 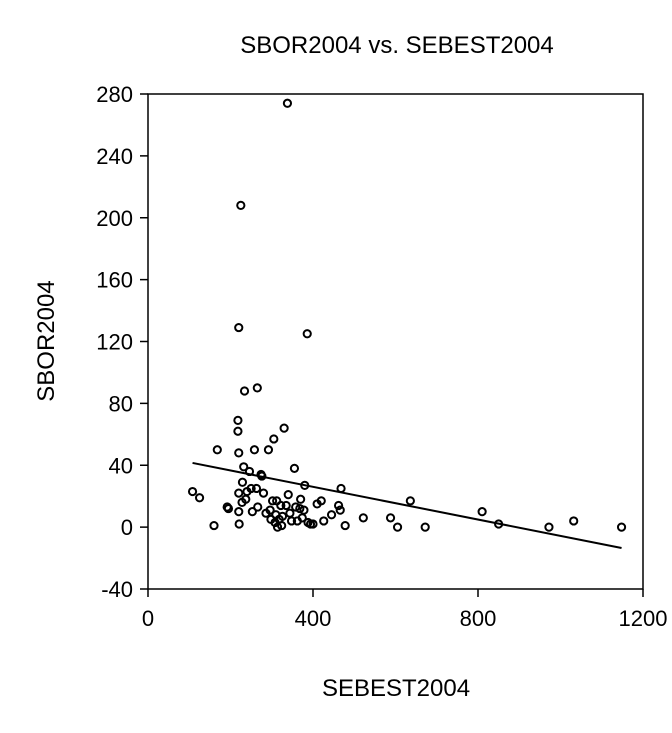 What do you see at coordinates (397, 45) in the screenshot?
I see `chart-title: SBOR2004 vs. SEBEST2004` at bounding box center [397, 45].